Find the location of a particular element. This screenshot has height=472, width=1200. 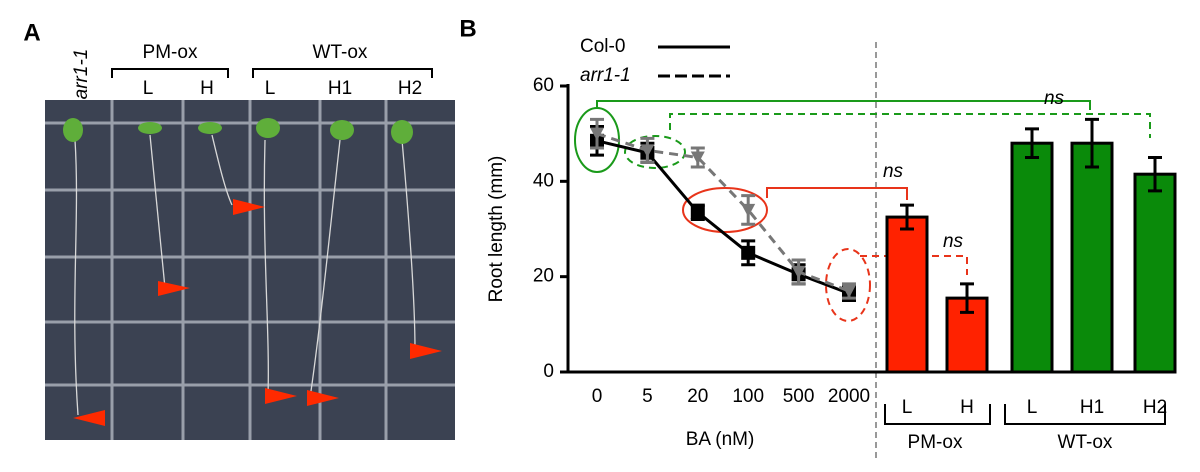

y-tick-label: 0 is located at coordinates (548, 371).